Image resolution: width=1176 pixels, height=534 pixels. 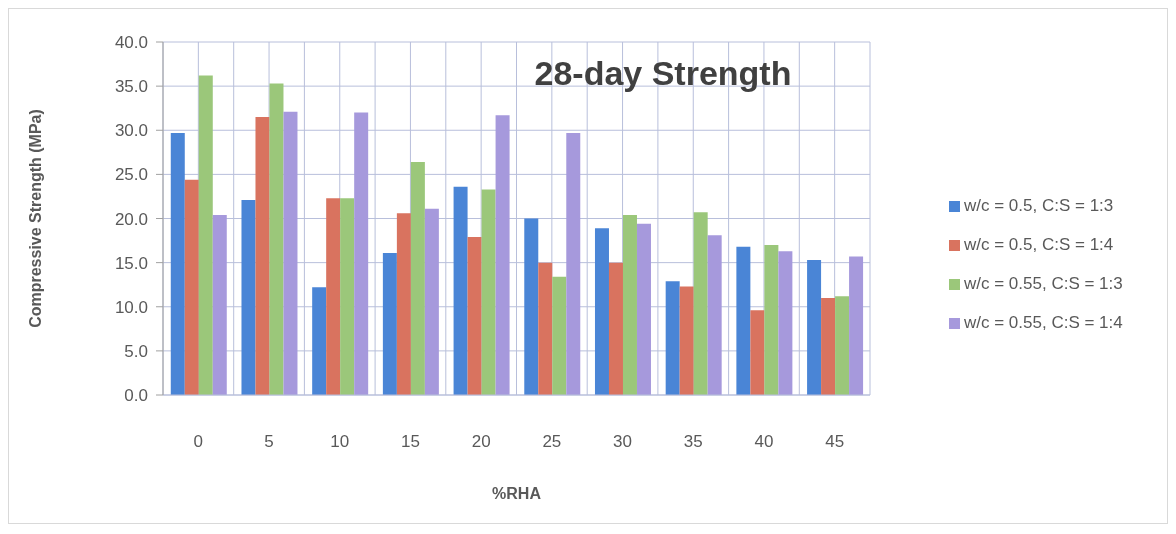 I want to click on legend-label: w/c = 0.5, C:S = 1:4, so click(x=1039, y=244).